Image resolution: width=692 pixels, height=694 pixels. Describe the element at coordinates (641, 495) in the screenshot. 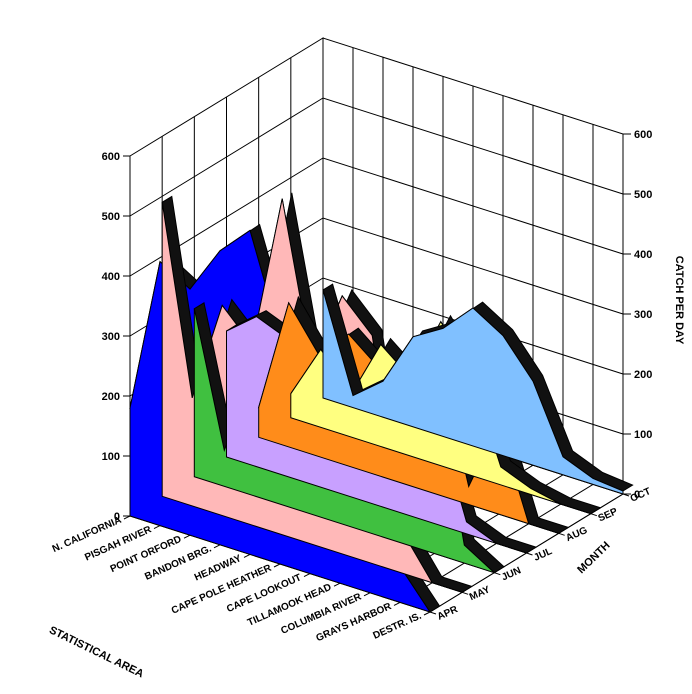

I see `z-tick-label: OCT` at that location.